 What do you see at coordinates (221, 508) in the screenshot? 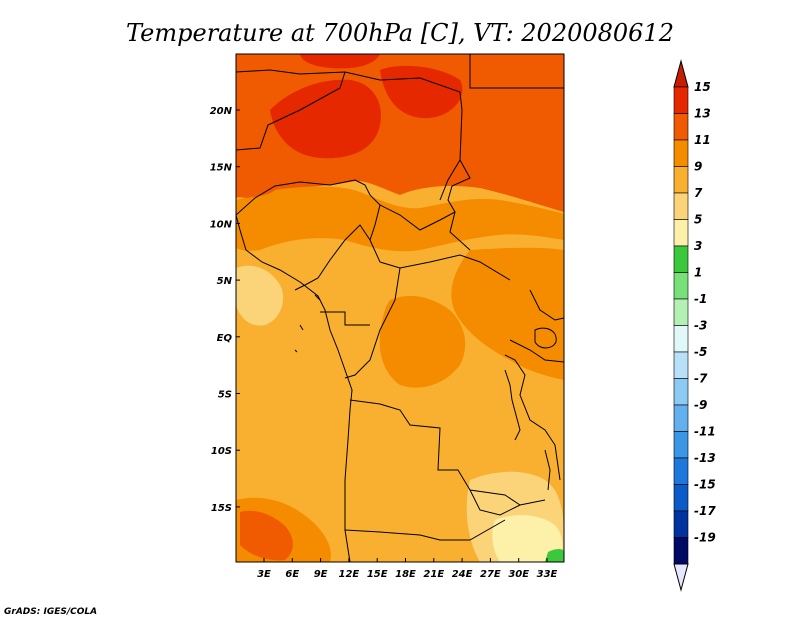
I see `lat-tick-label: 15S` at bounding box center [221, 508].